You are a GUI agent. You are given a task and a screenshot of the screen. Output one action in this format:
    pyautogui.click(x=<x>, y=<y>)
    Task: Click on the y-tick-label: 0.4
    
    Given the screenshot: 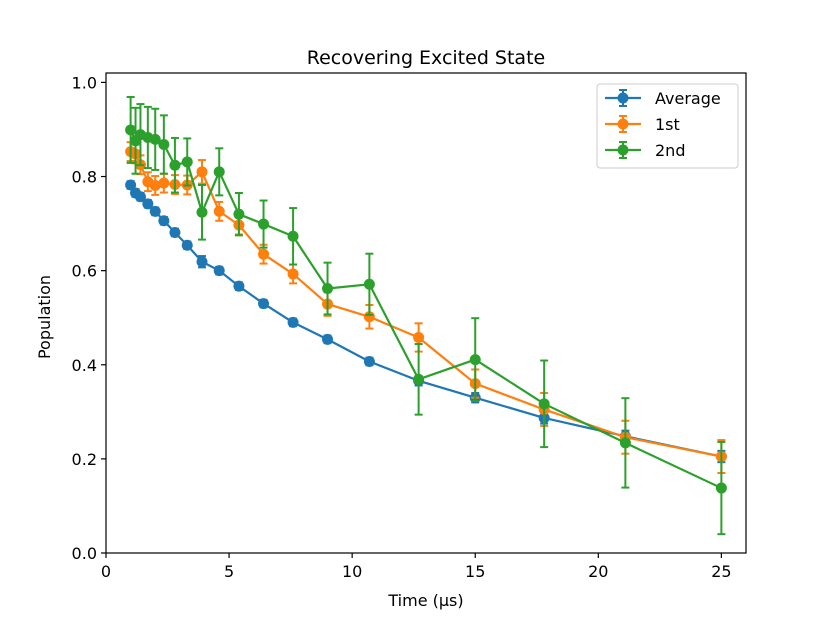 What is the action you would take?
    pyautogui.click(x=84, y=365)
    